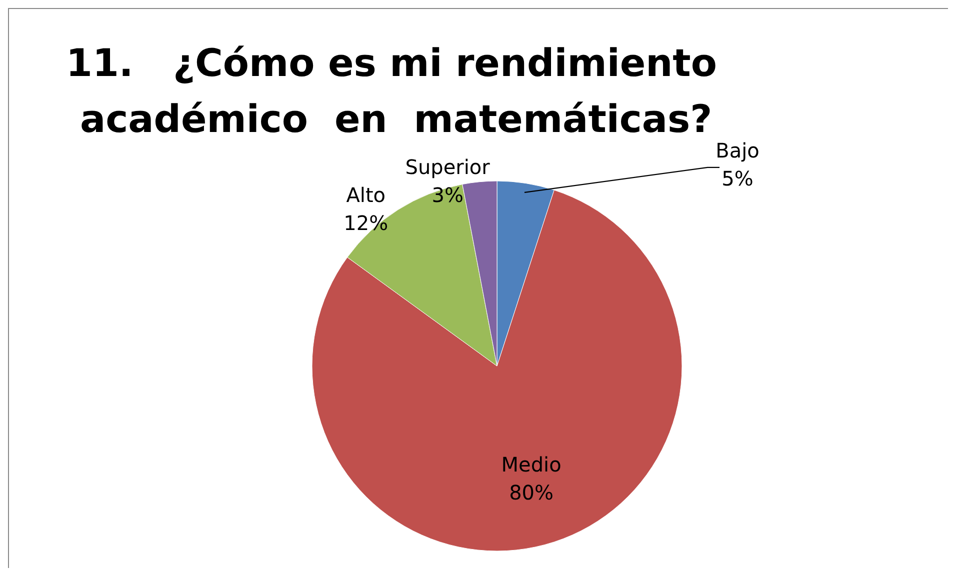  I want to click on slice-label: Medio, so click(531, 464).